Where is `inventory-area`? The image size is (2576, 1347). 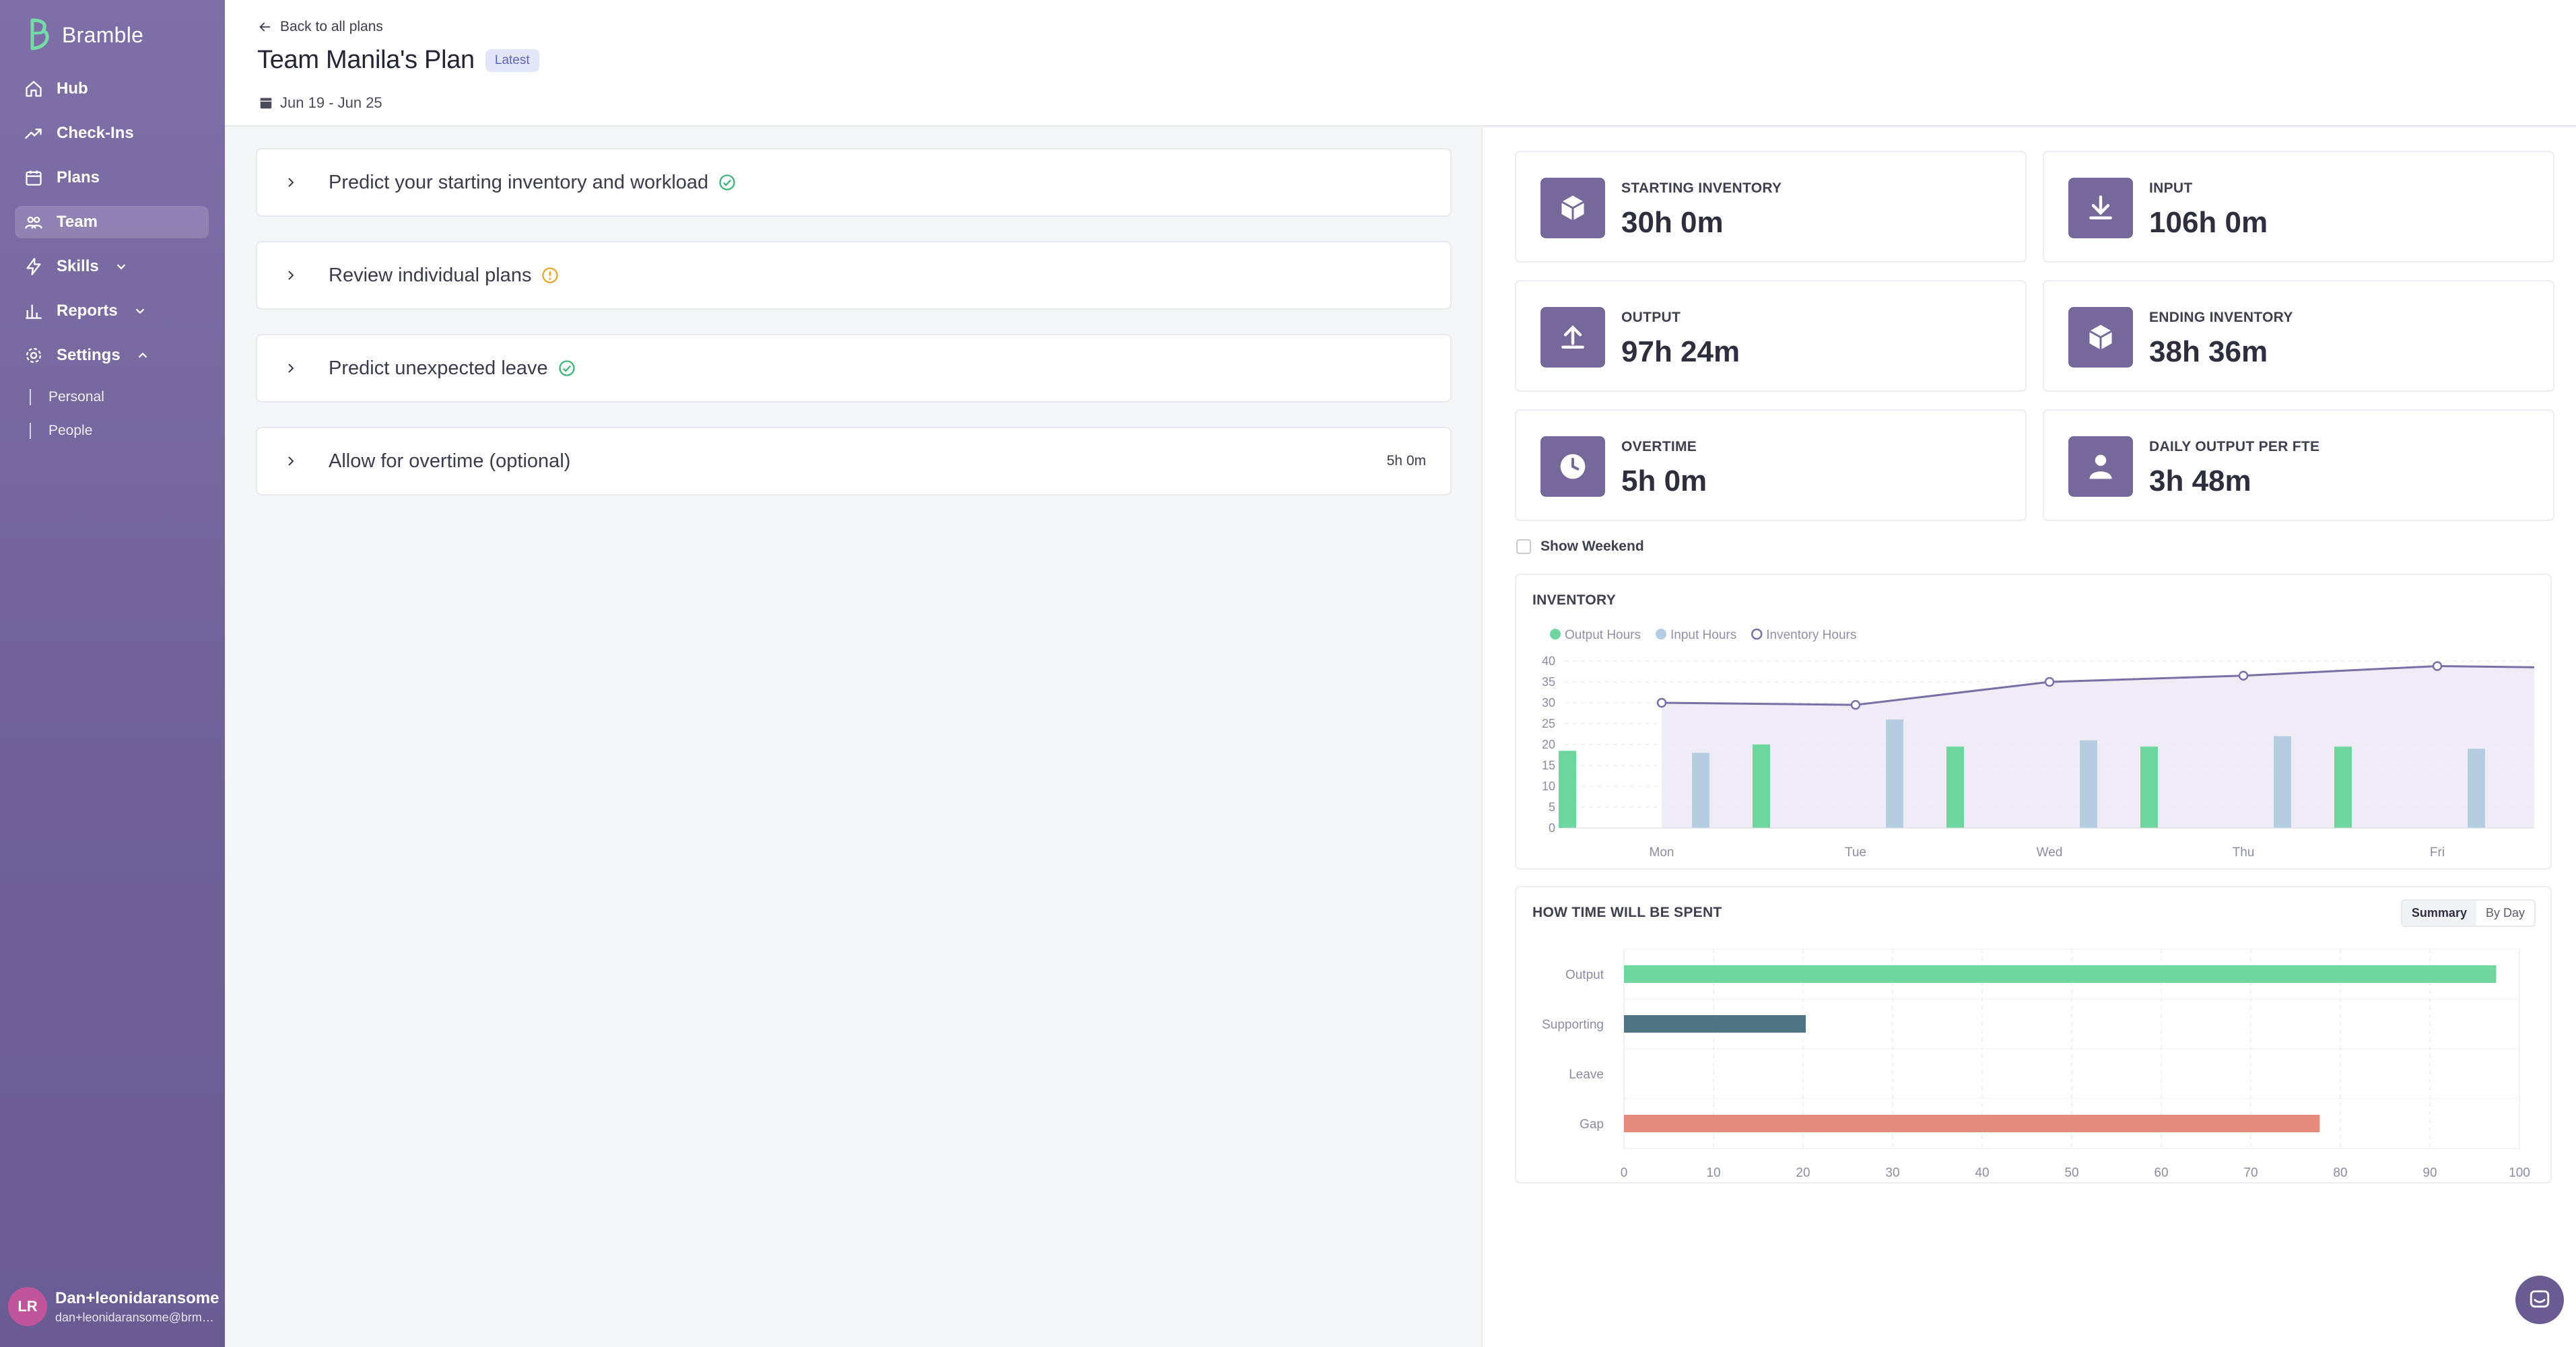 inventory-area is located at coordinates (2098, 747).